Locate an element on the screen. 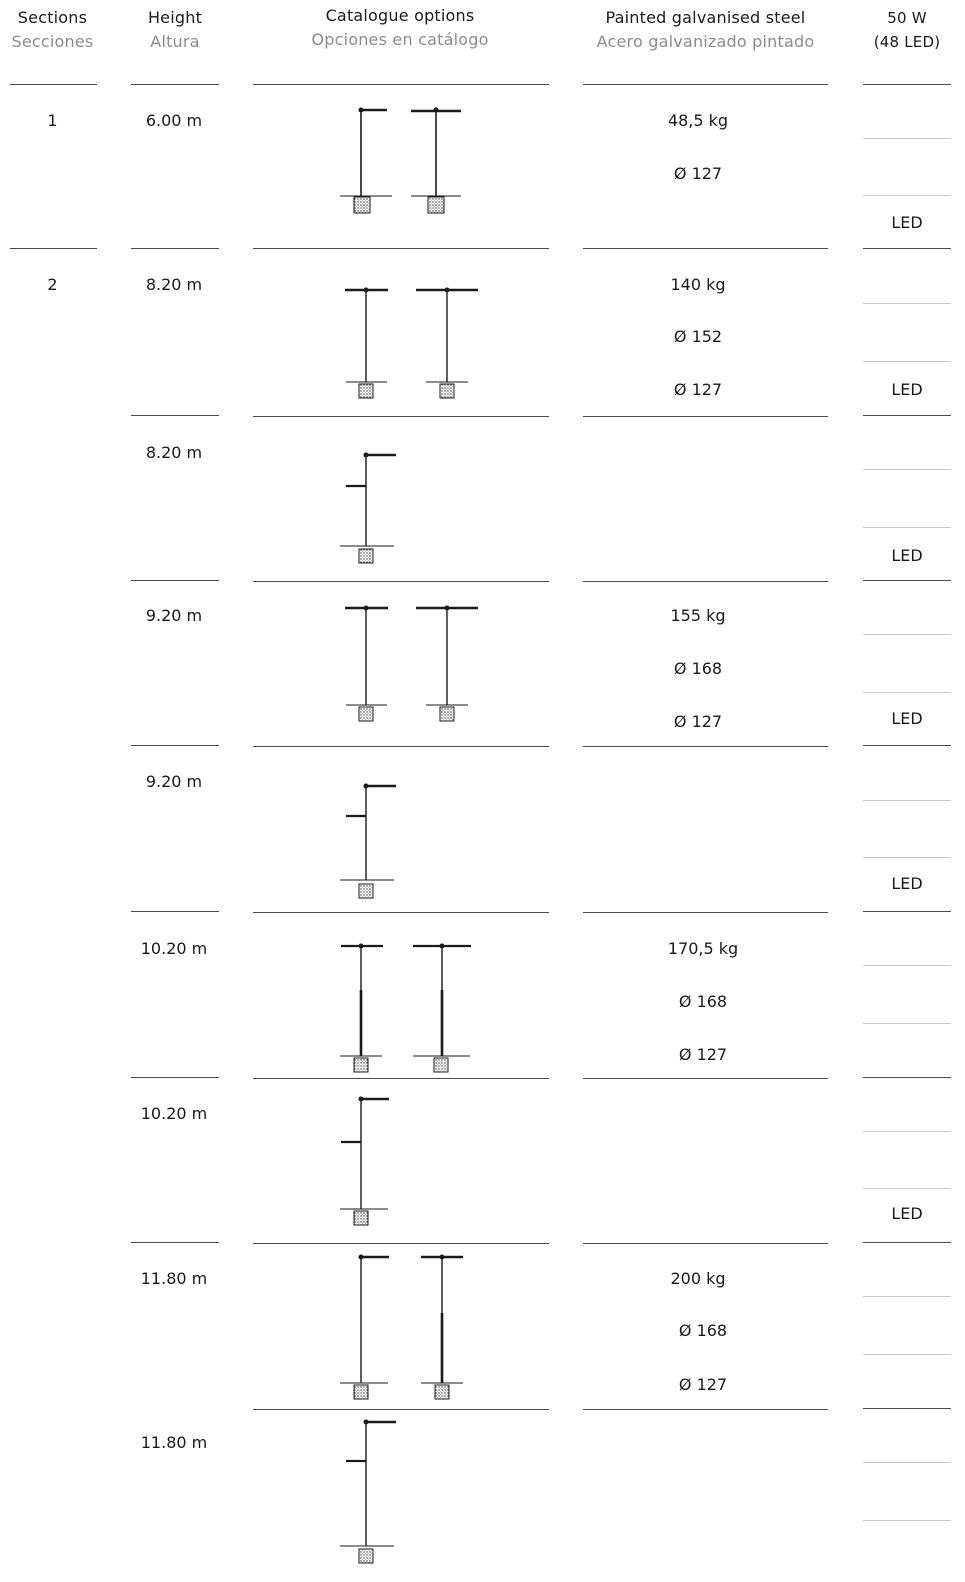 This screenshot has height=1582, width=965. pole-drawing-side-10m is located at coordinates (364, 1161).